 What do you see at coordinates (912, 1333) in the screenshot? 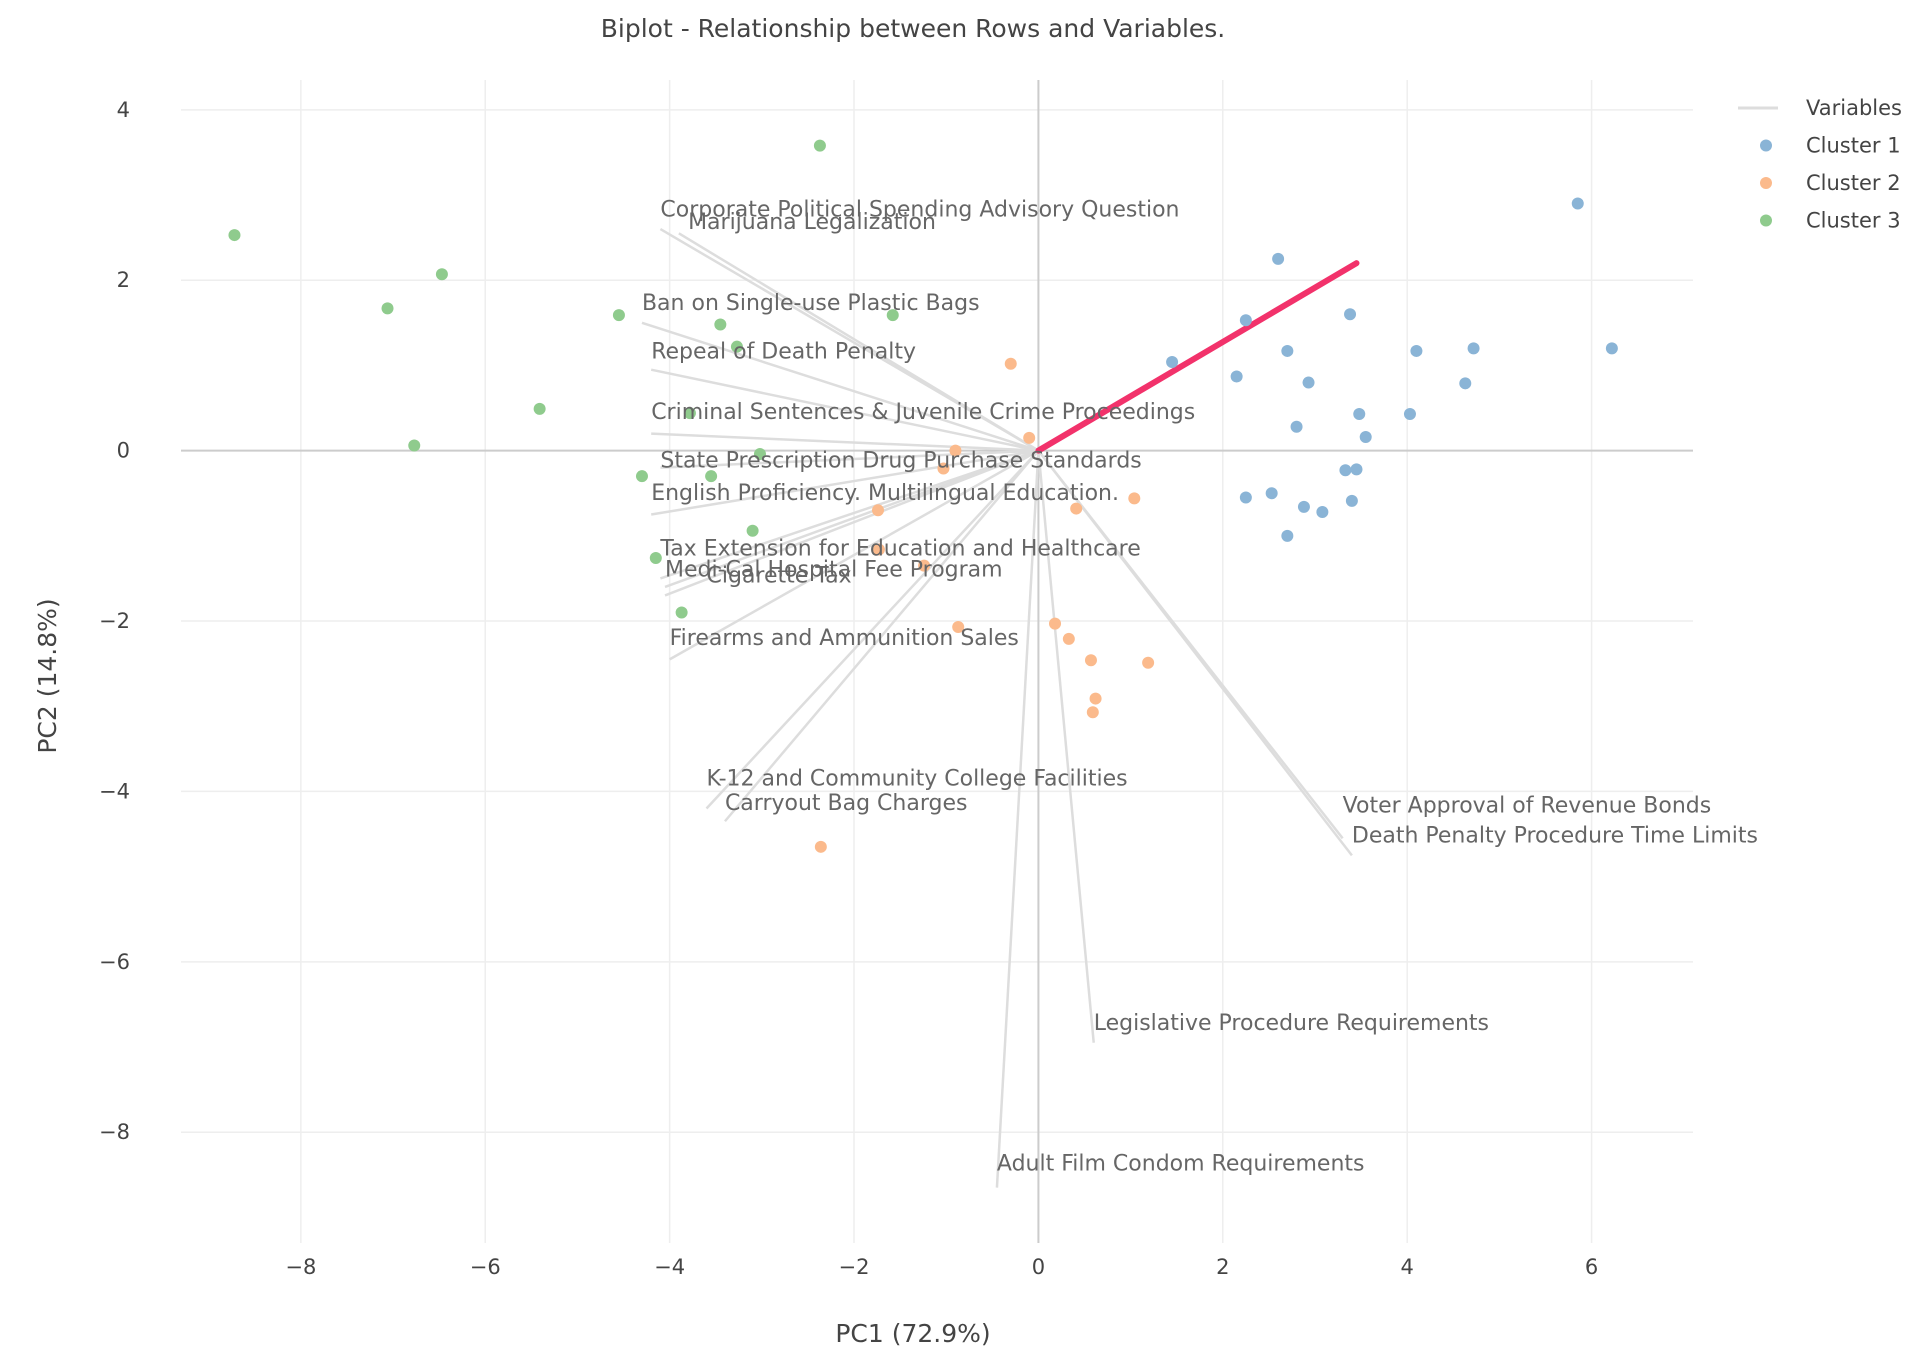
I see `x-axis-title: PC1 (72.9%)` at bounding box center [912, 1333].